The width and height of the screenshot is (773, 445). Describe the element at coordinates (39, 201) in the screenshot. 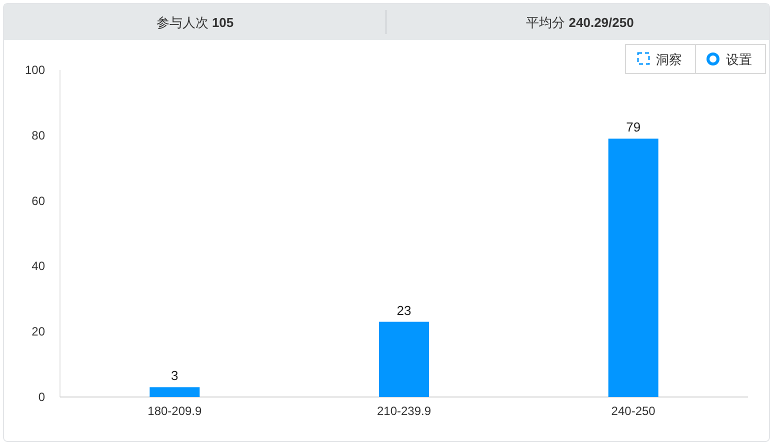

I see `y-tick-label: 60` at that location.